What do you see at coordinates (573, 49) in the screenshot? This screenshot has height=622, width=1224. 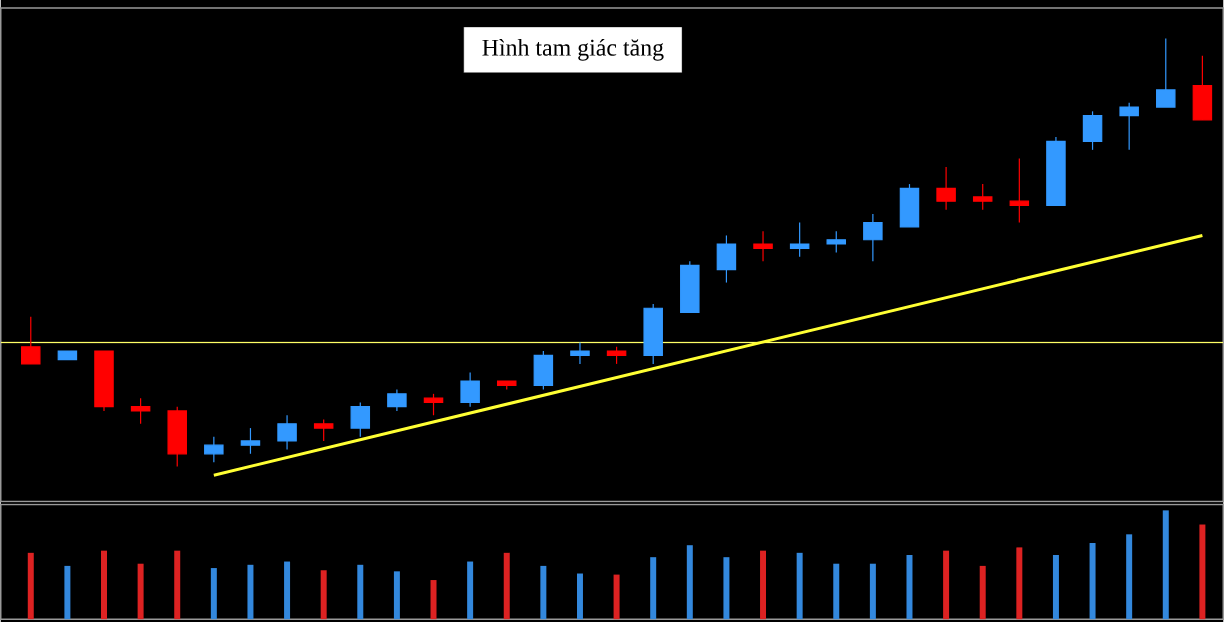 I see `chart-title: Hình tam giác tăng` at bounding box center [573, 49].